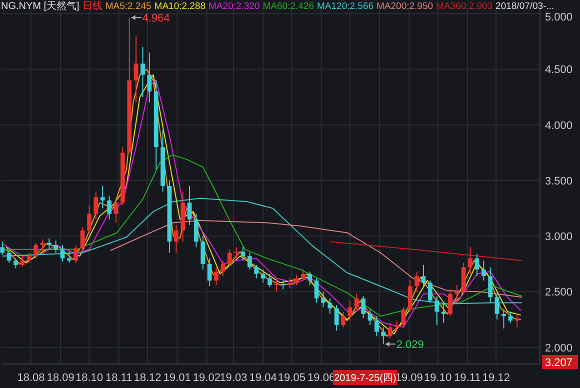 The width and height of the screenshot is (580, 388). Describe the element at coordinates (559, 181) in the screenshot. I see `y-tick-label: 3.500` at that location.